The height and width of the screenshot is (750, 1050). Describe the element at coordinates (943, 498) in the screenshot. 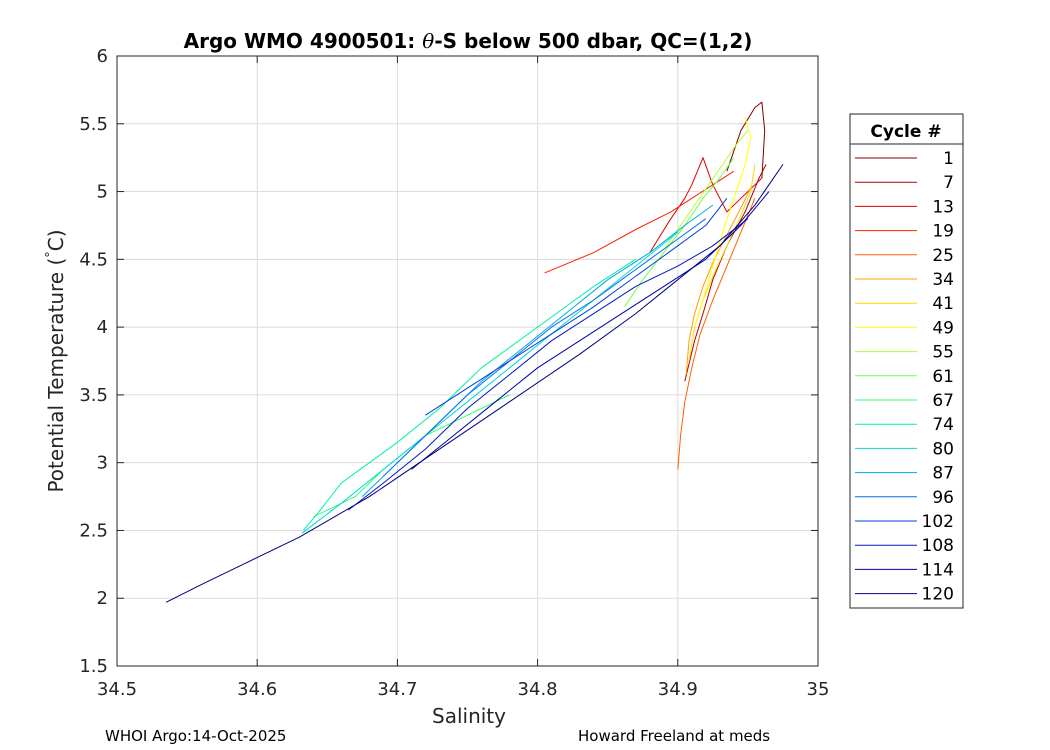

I see `legend-label-96: 96` at that location.